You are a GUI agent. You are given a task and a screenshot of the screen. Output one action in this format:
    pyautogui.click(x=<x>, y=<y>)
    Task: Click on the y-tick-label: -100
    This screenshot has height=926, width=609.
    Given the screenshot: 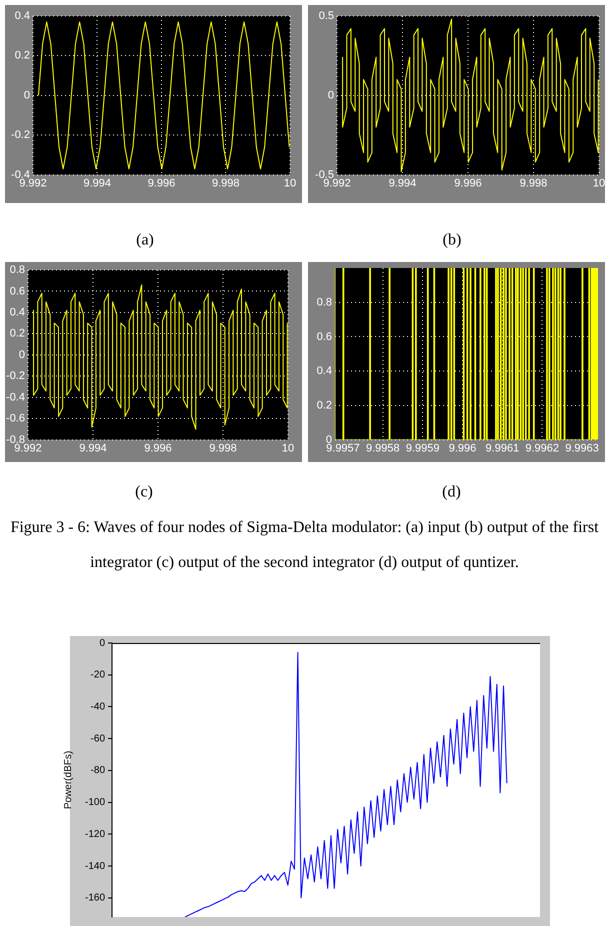 What is the action you would take?
    pyautogui.click(x=95, y=802)
    